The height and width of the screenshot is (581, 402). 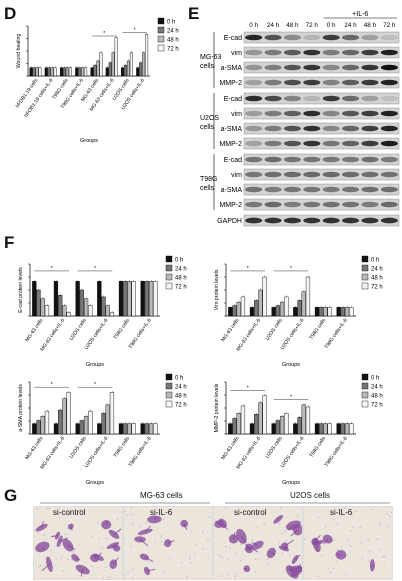 What do you see at coordinates (215, 503) in the screenshot?
I see `group-header-rules` at bounding box center [215, 503].